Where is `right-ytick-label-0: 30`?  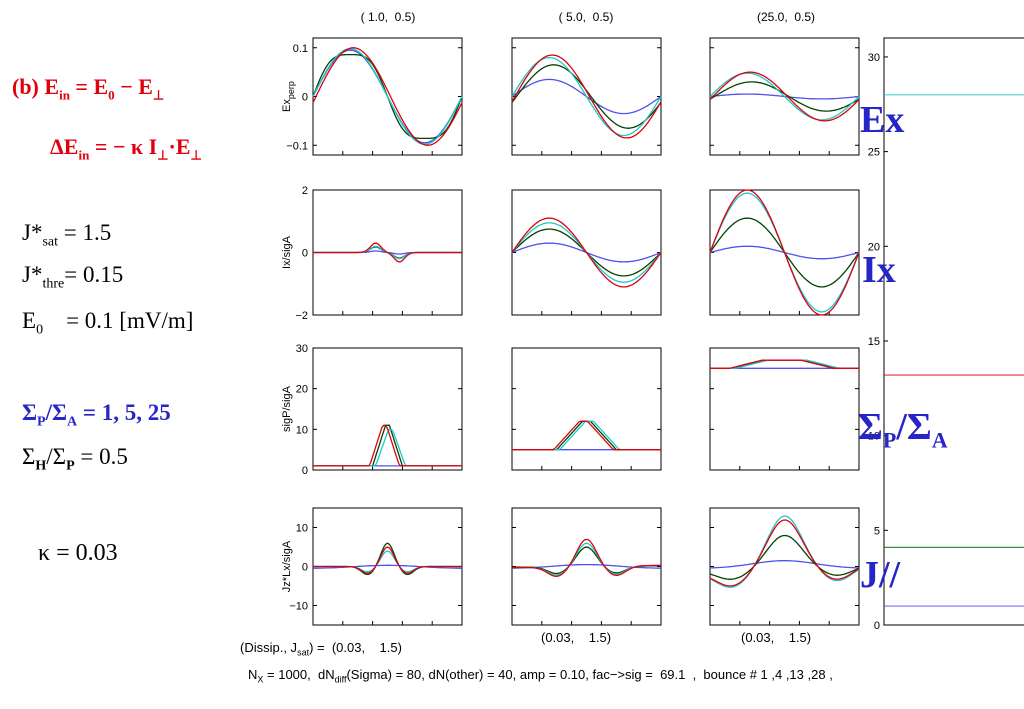 right-ytick-label-0: 30 is located at coordinates (874, 58).